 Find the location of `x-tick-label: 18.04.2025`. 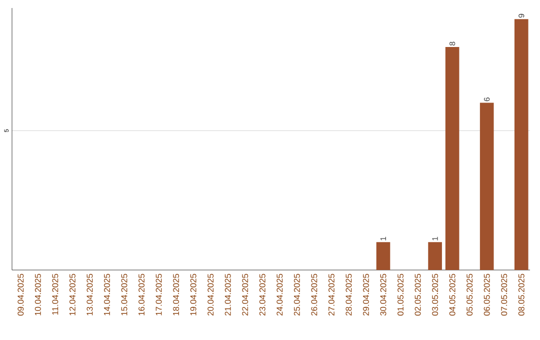

x-tick-label: 18.04.2025 is located at coordinates (176, 295).